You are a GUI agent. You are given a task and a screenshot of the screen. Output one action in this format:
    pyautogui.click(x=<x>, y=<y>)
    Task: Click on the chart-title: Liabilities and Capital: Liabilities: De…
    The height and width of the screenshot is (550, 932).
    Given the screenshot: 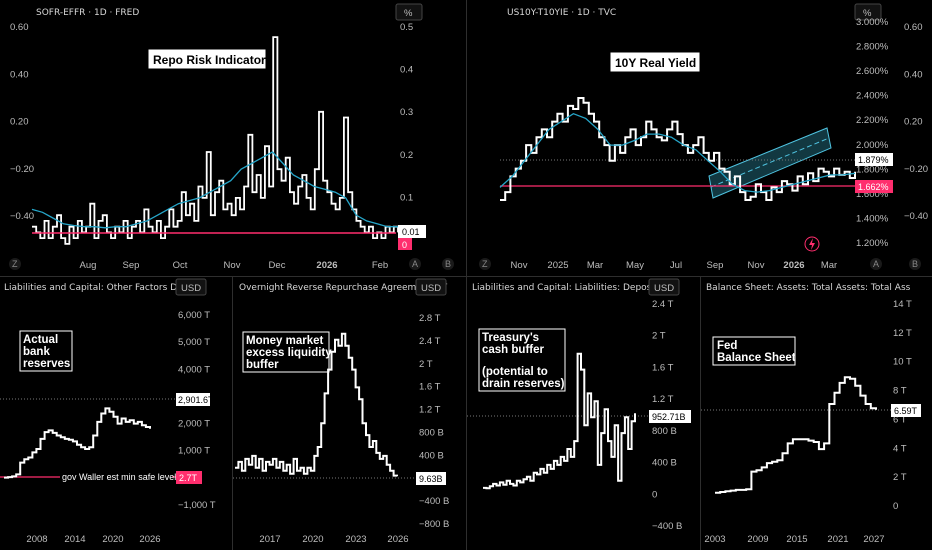 What is the action you would take?
    pyautogui.click(x=575, y=288)
    